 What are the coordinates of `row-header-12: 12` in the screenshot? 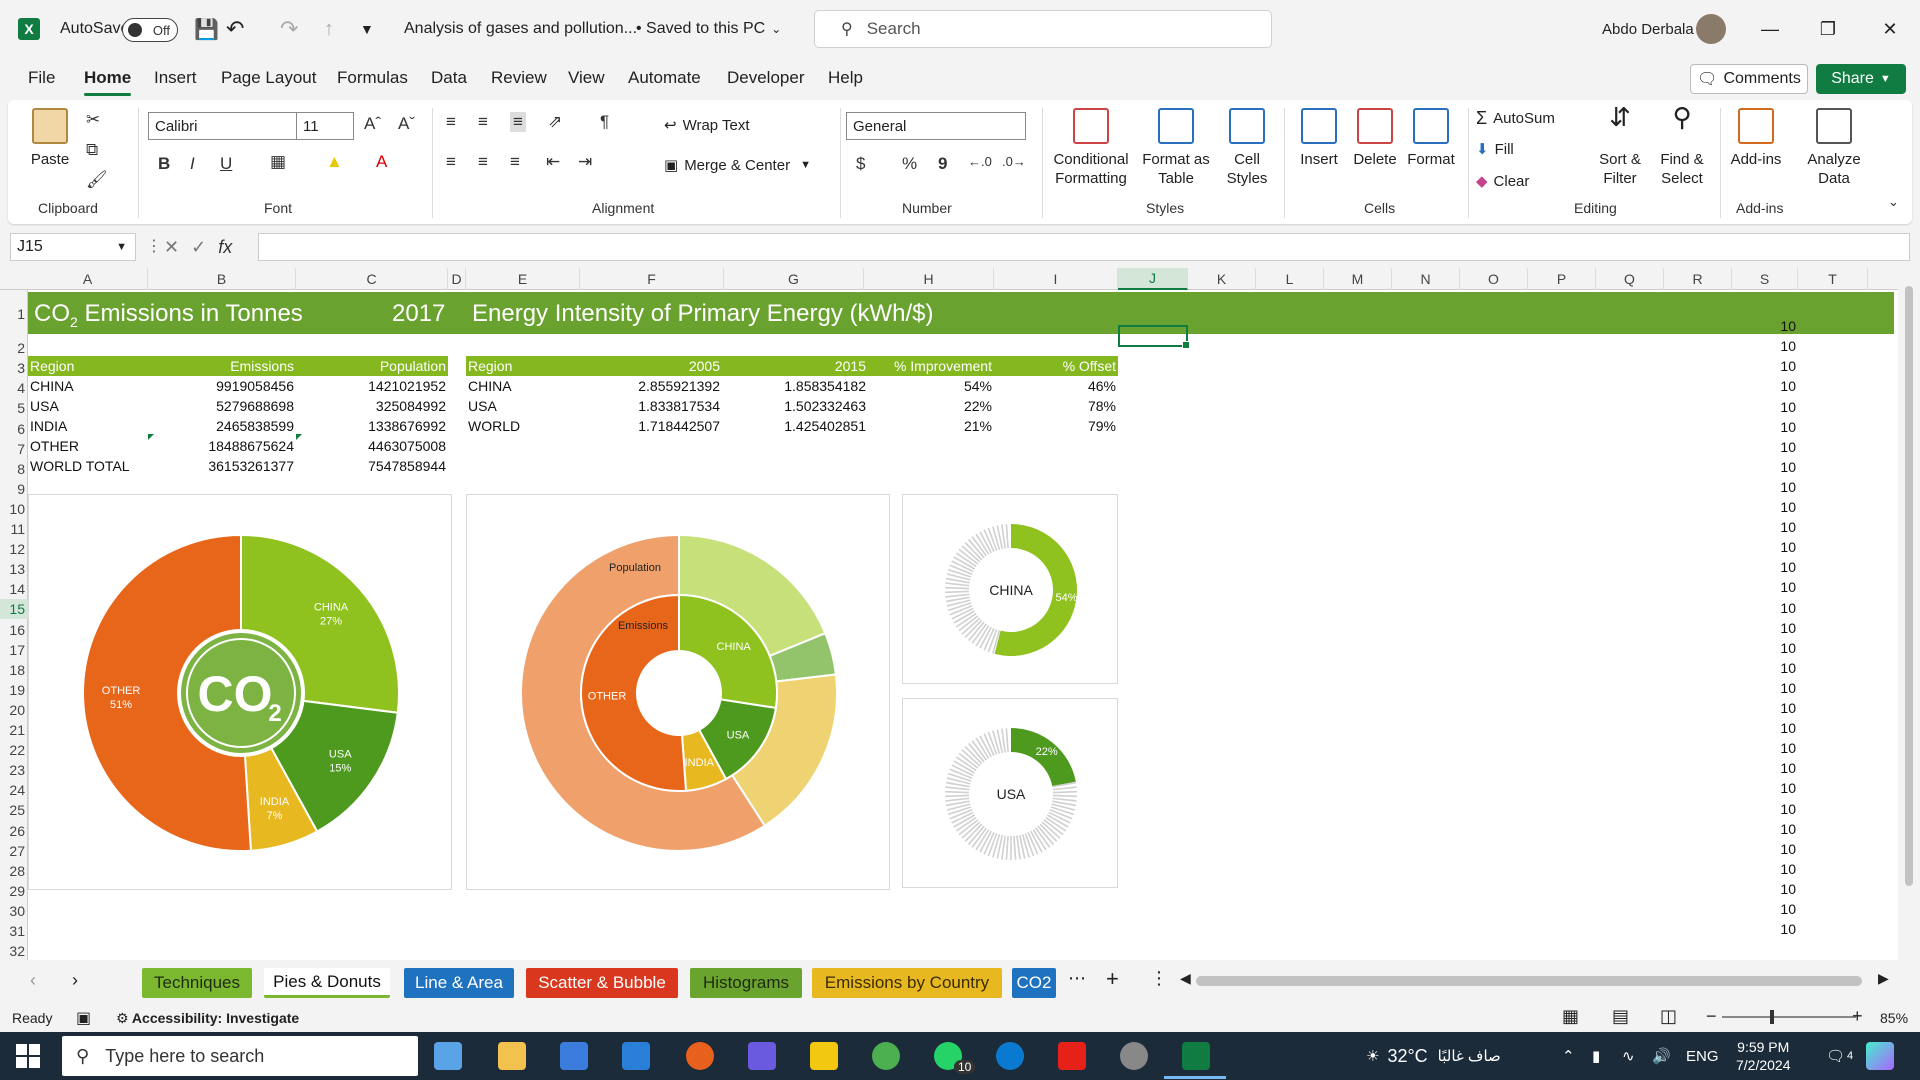 It's located at (17, 549).